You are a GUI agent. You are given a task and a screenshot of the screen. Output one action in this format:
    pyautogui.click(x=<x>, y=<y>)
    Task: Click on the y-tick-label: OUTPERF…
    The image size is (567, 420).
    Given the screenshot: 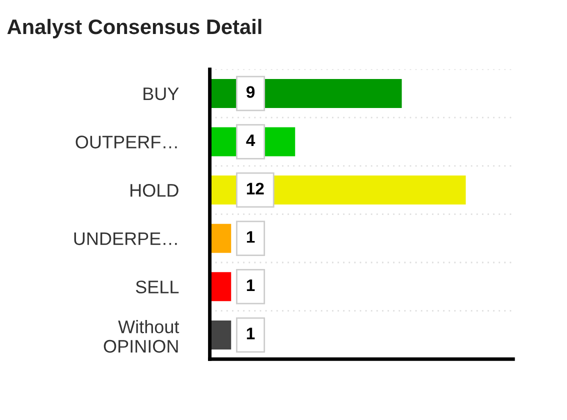 What is the action you would take?
    pyautogui.click(x=126, y=142)
    